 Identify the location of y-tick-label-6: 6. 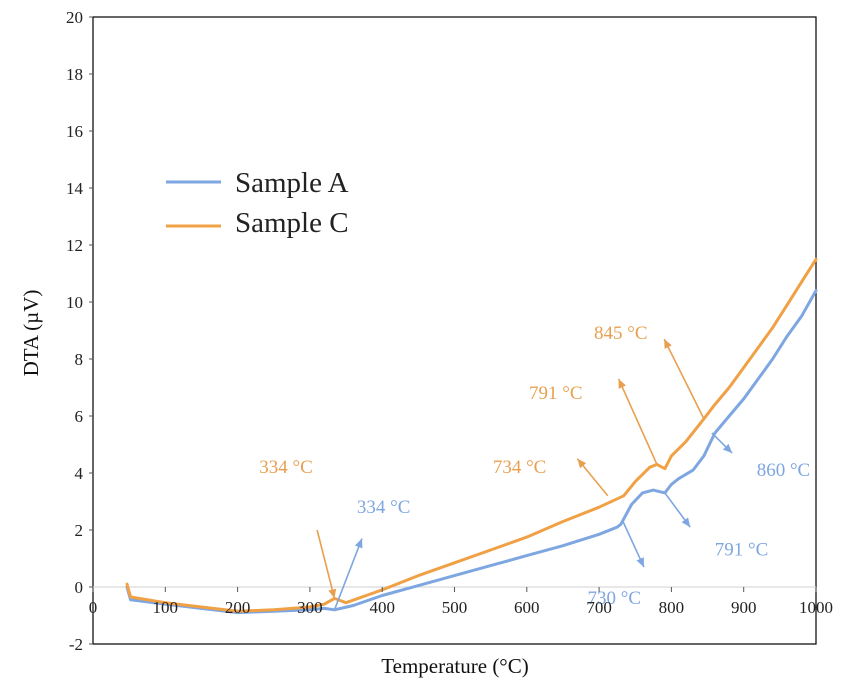
(79, 416).